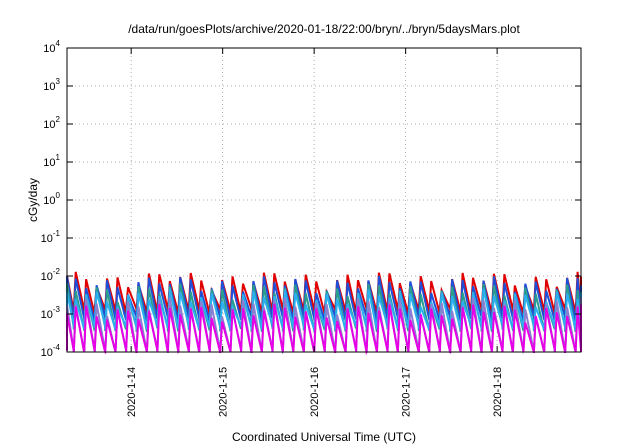 The image size is (640, 448). Describe the element at coordinates (498, 392) in the screenshot. I see `x-tick-label: 2020-1-18` at that location.